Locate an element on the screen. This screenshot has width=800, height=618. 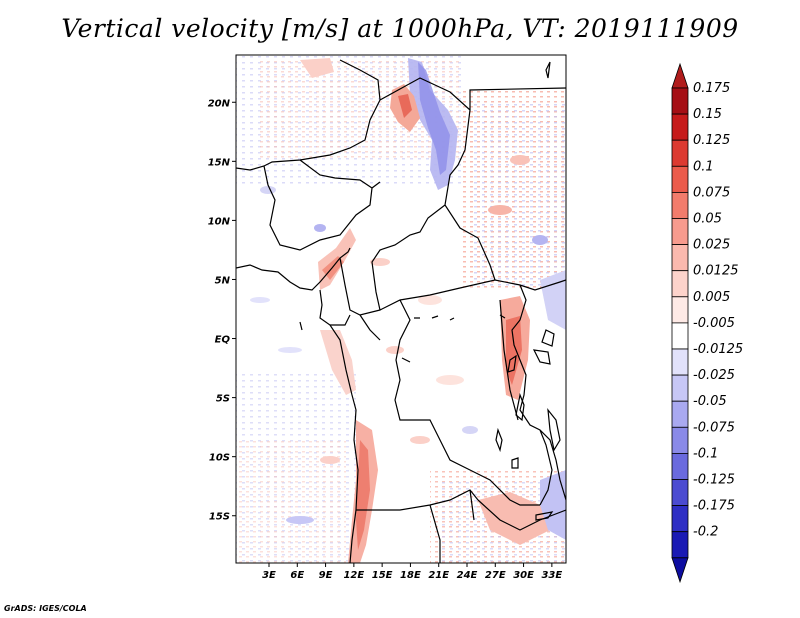
colorbar-label: -0.005 is located at coordinates (714, 323).